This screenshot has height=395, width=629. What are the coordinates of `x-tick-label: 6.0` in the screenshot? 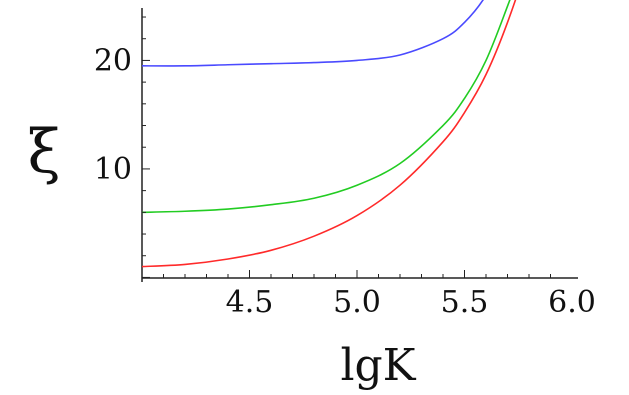 It's located at (572, 302).